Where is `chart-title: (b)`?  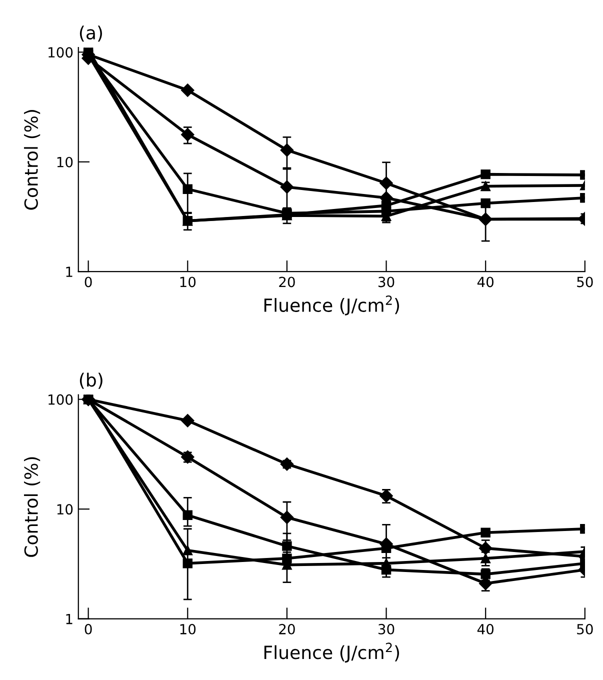 chart-title: (b) is located at coordinates (91, 380).